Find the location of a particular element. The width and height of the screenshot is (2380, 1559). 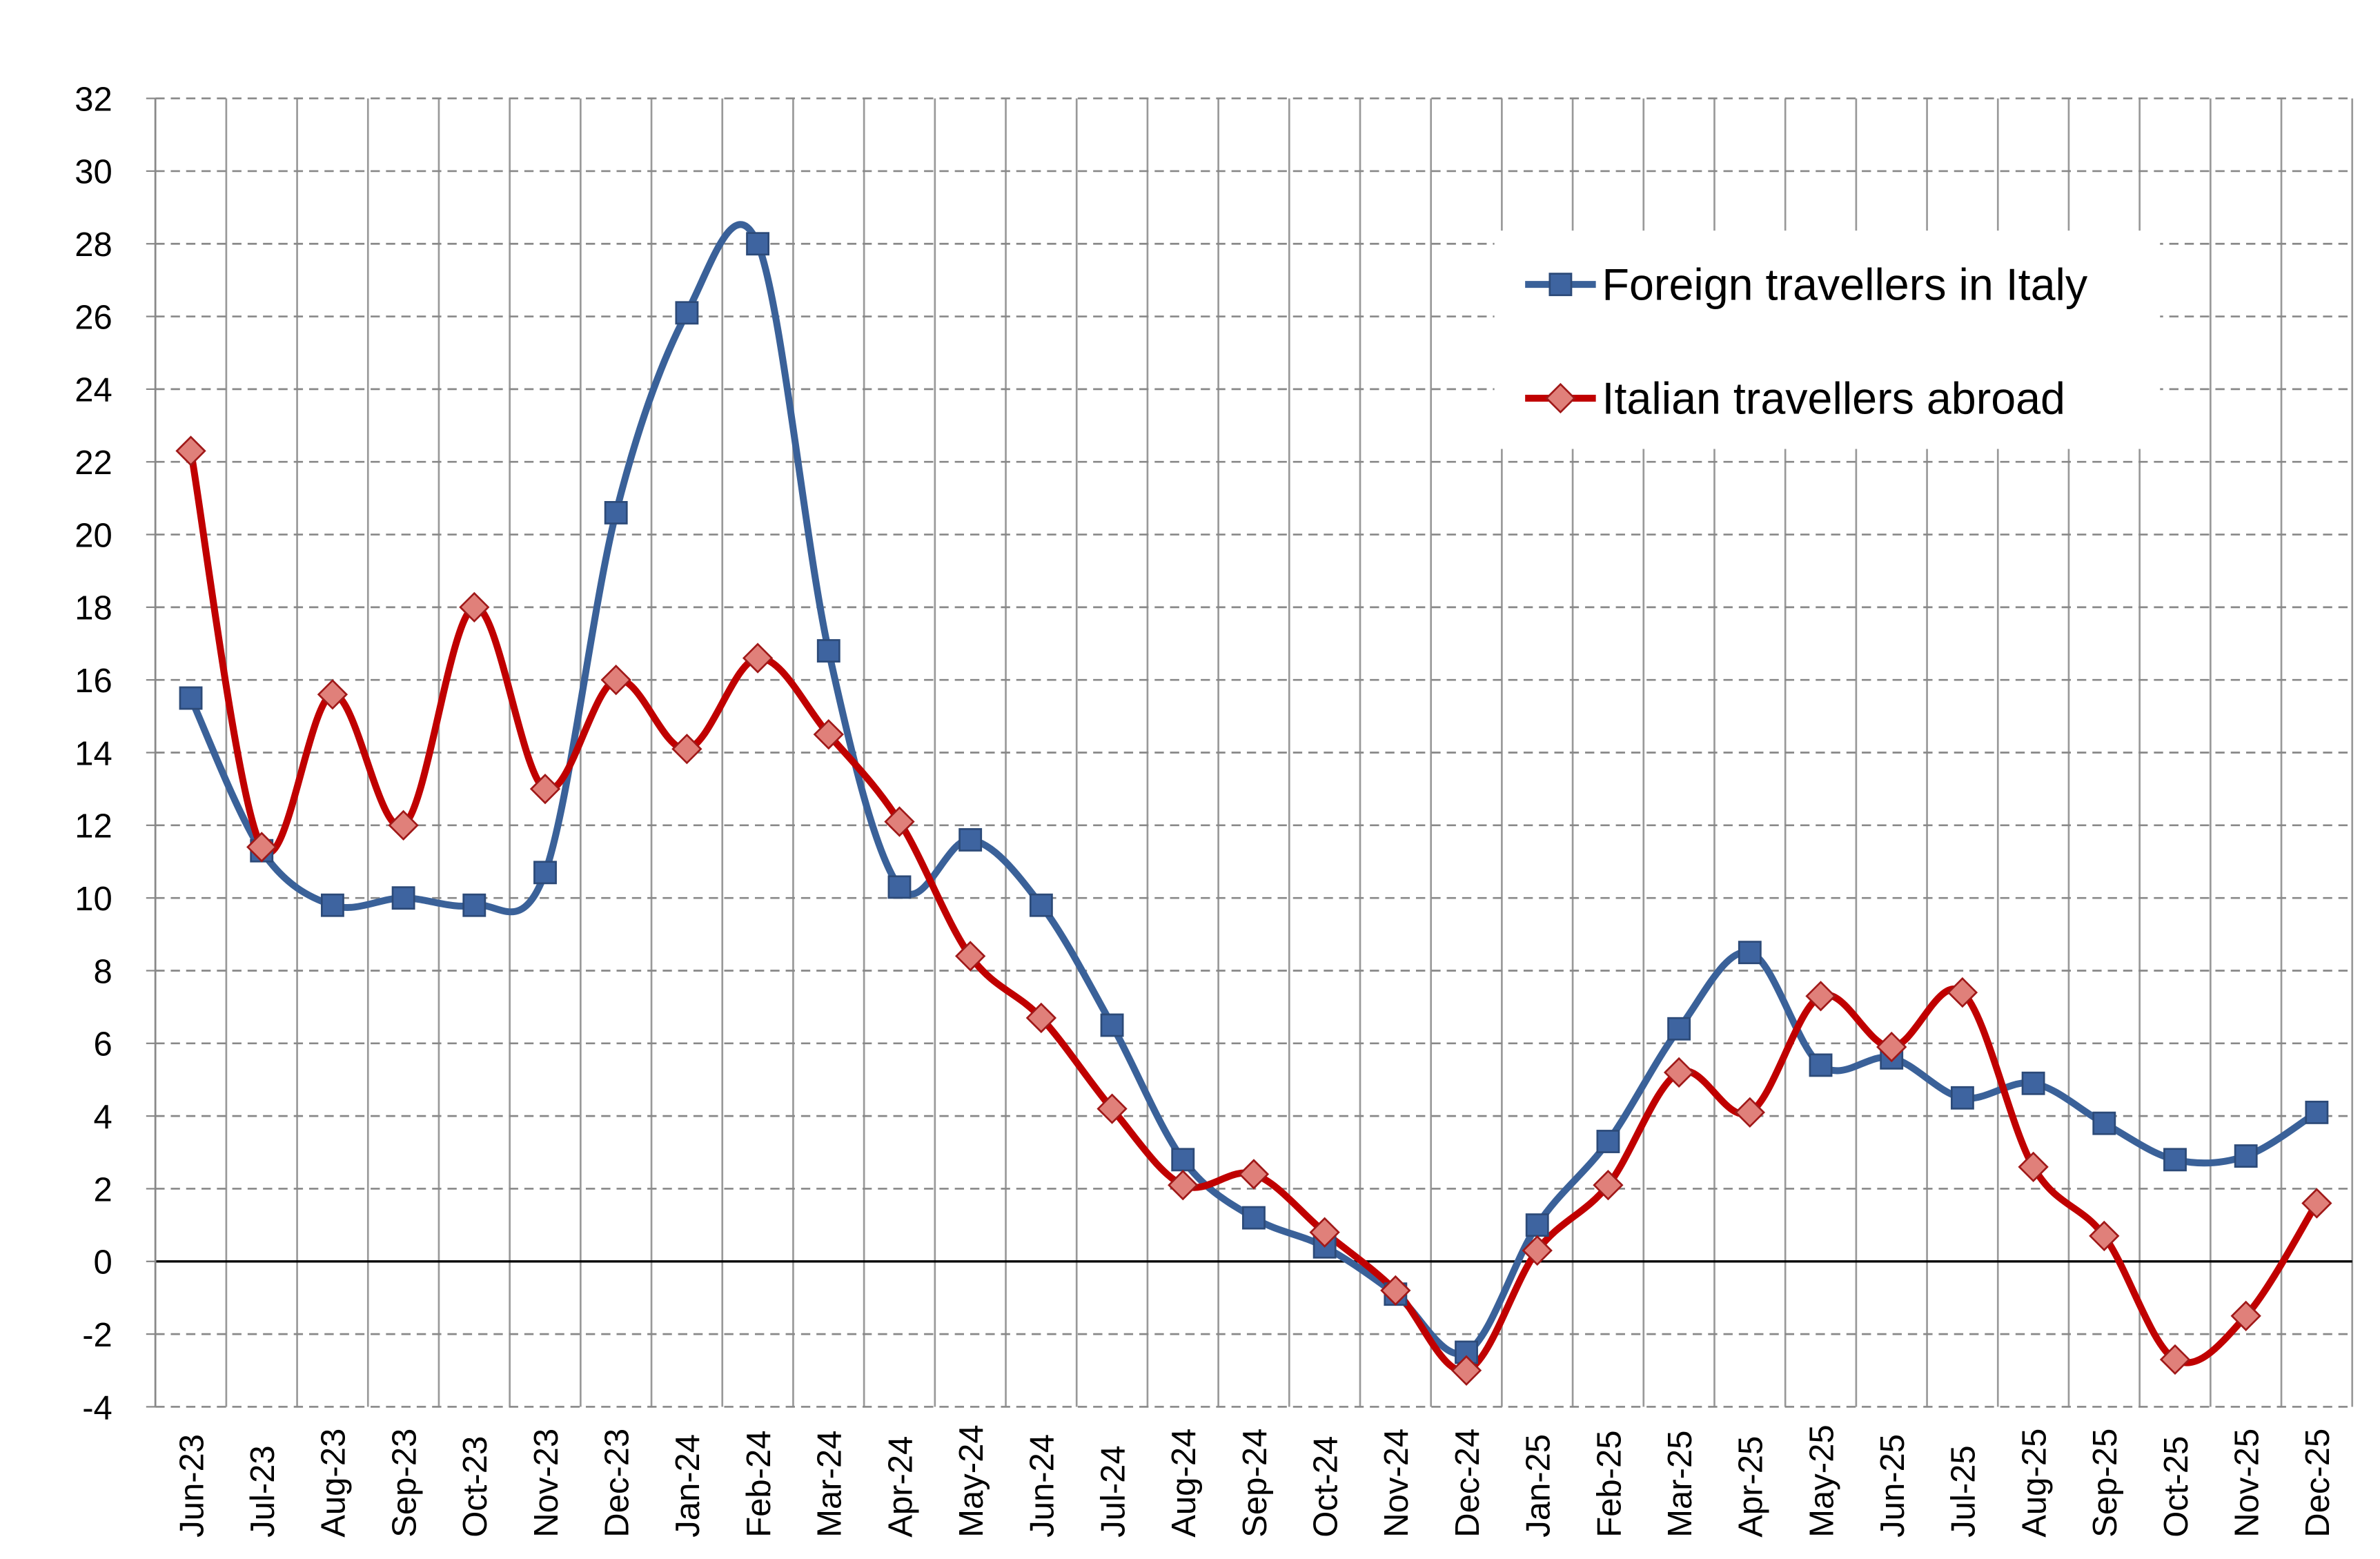

x-tick-label: May-25 is located at coordinates (1821, 1480).